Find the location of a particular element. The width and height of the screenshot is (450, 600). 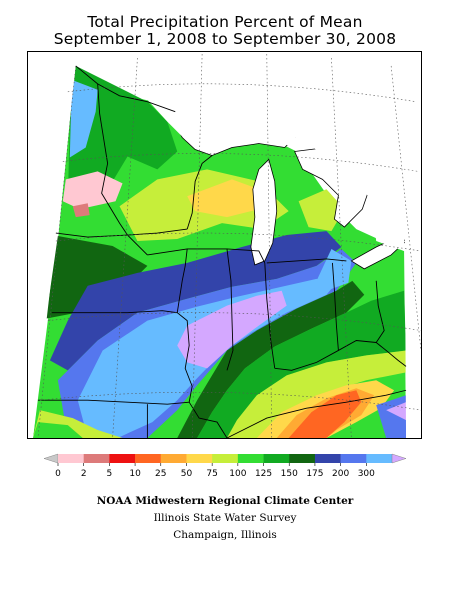

legend-label: 125 is located at coordinates (263, 474).